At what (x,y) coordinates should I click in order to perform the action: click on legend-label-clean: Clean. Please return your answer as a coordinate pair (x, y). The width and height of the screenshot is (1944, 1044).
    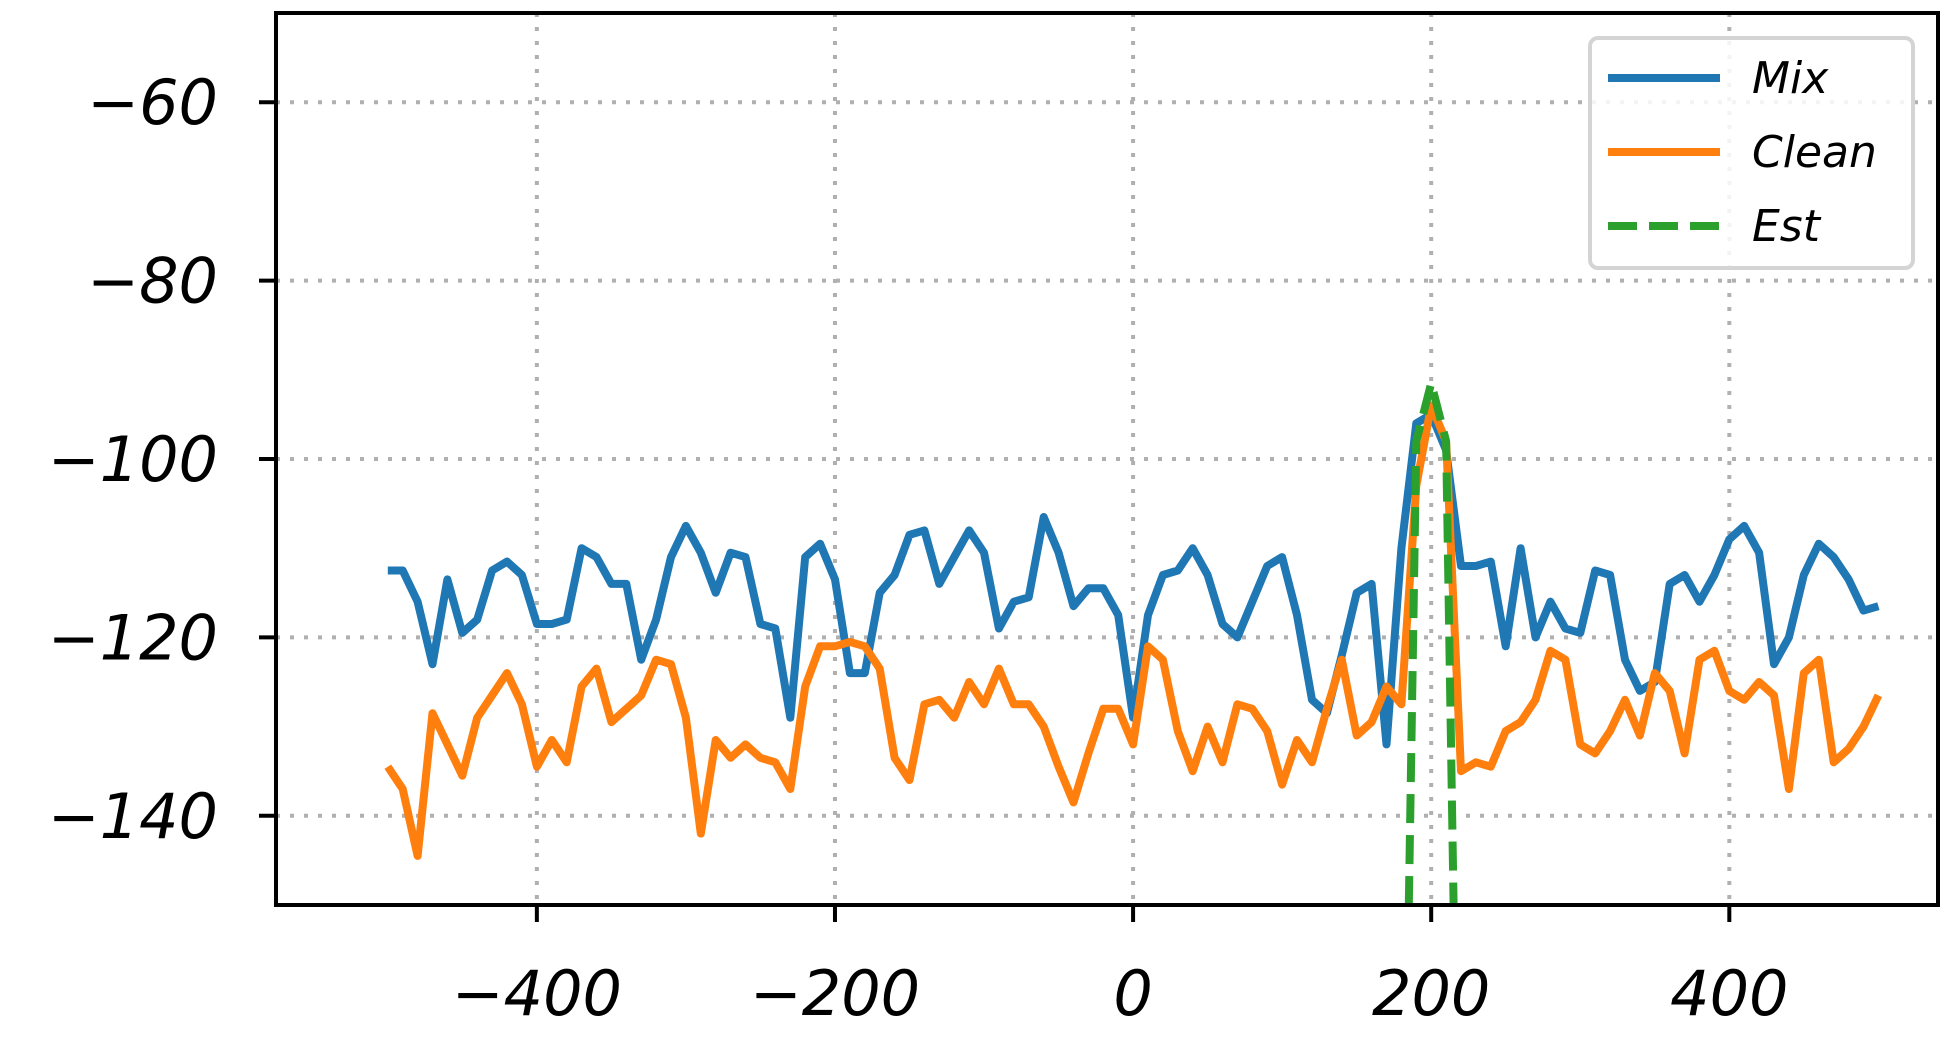
    Looking at the image, I should click on (1814, 152).